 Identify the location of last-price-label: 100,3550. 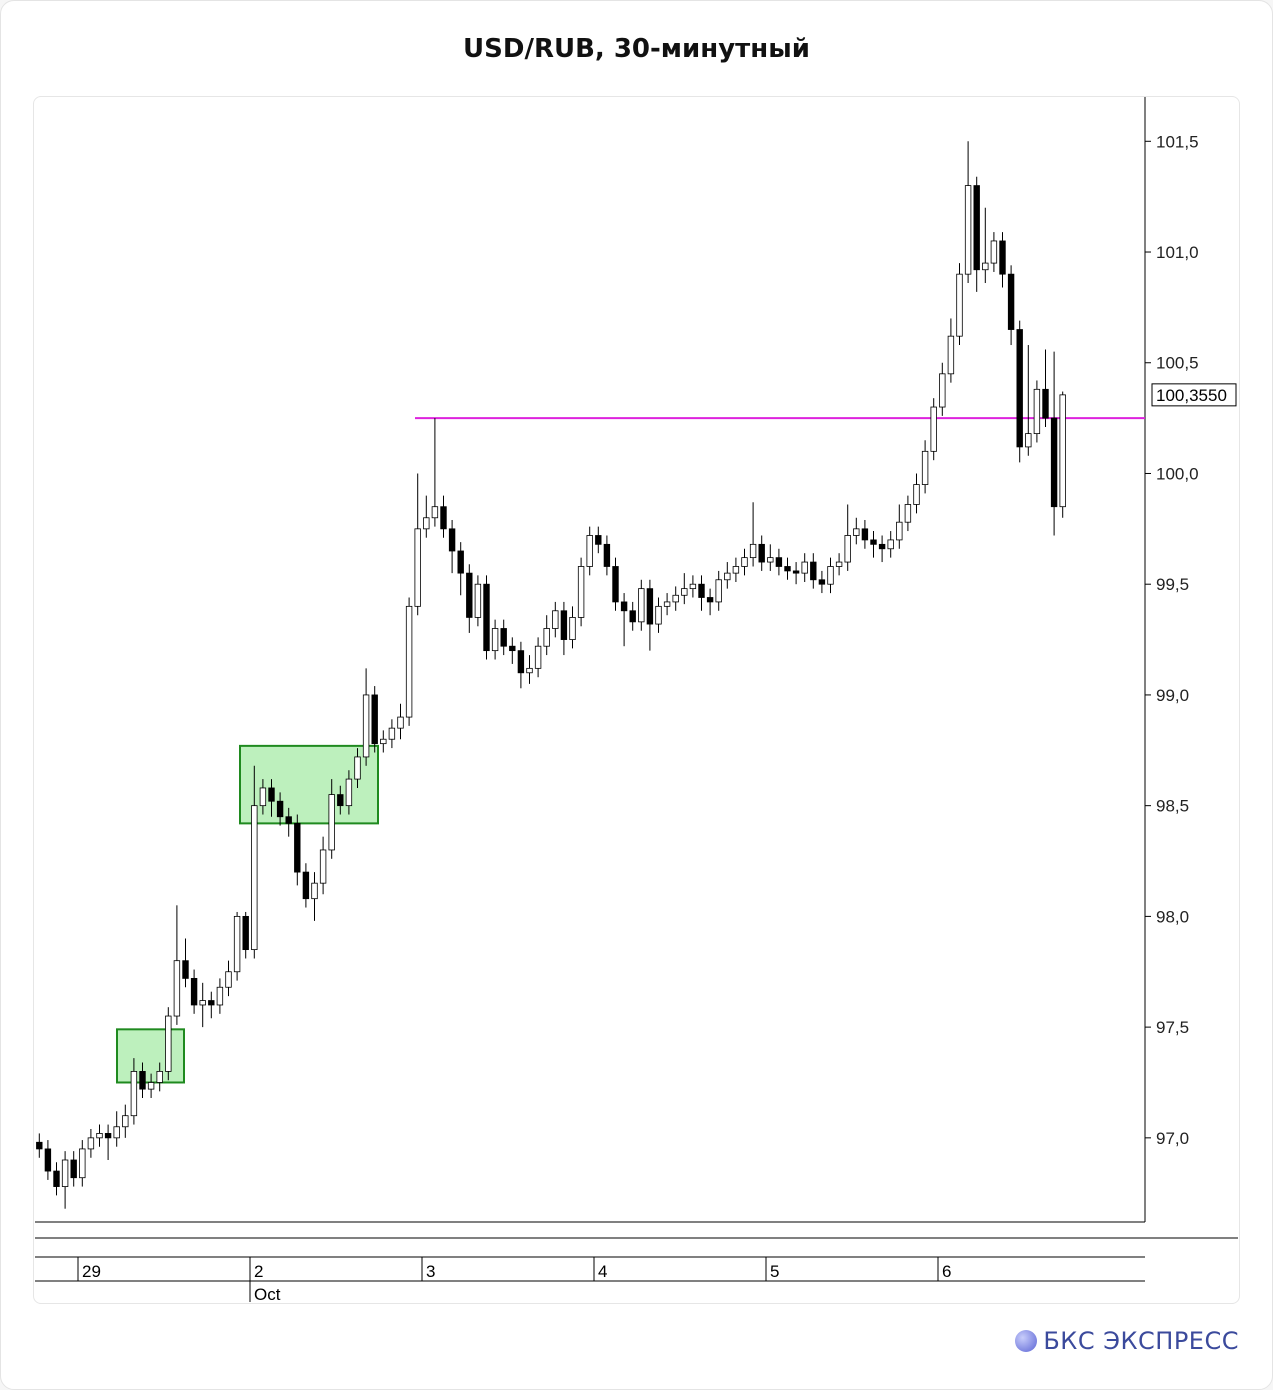
(1191, 395).